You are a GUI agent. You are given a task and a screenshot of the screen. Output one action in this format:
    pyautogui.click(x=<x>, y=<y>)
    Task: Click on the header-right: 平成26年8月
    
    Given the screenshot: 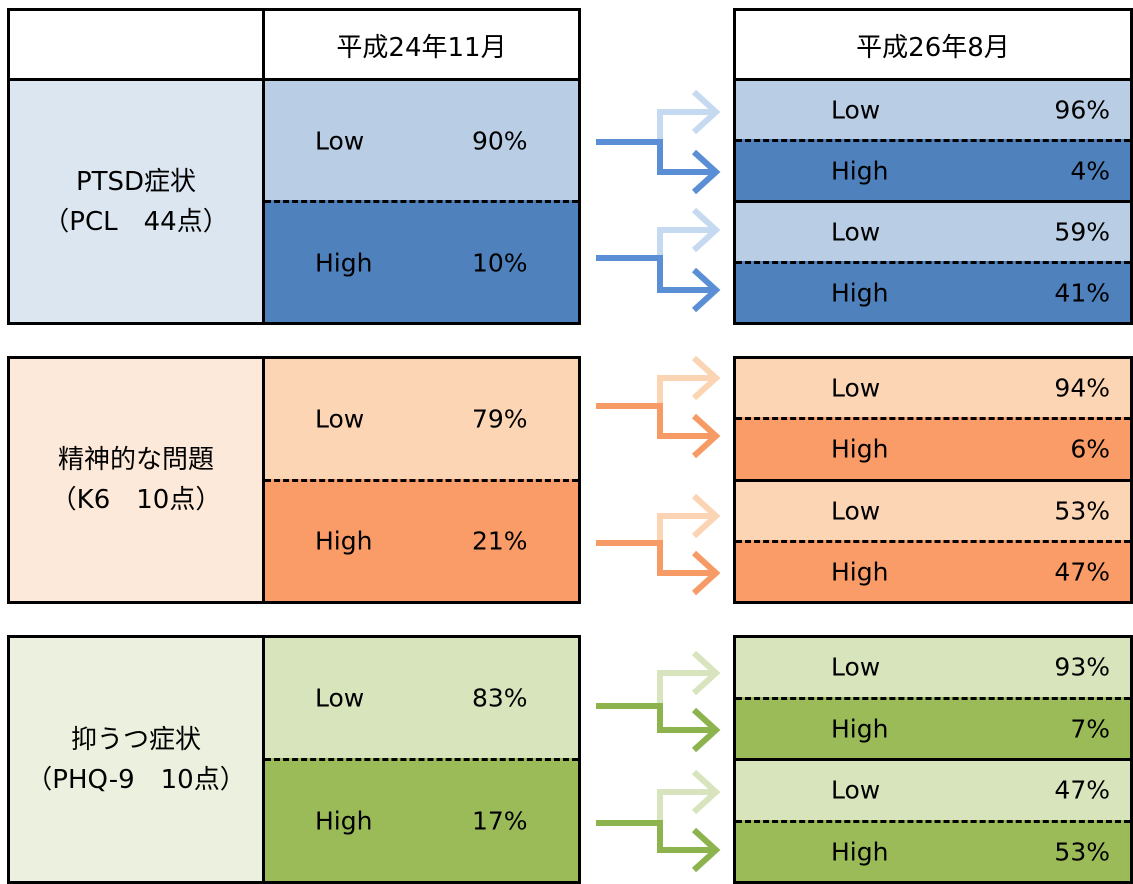 What is the action you would take?
    pyautogui.click(x=933, y=44)
    